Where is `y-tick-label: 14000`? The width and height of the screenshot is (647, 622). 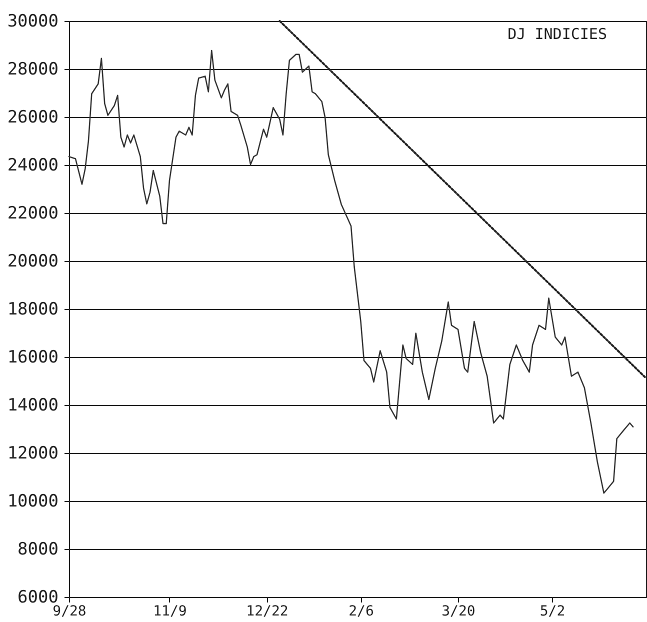
y-tick-label: 14000 is located at coordinates (32, 406).